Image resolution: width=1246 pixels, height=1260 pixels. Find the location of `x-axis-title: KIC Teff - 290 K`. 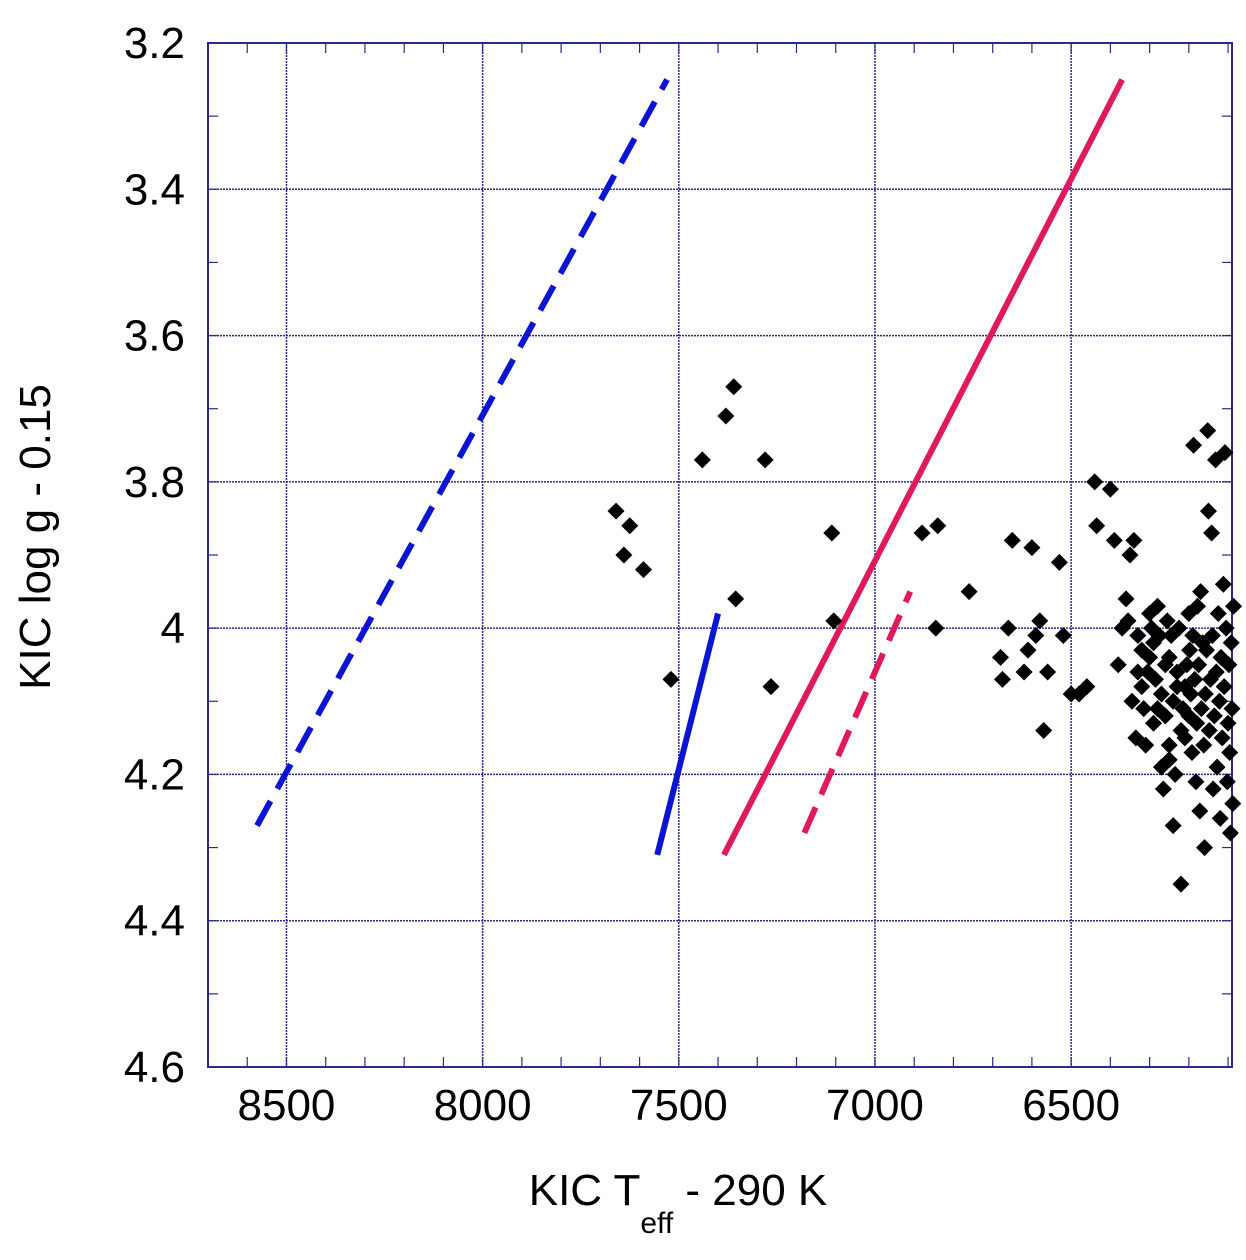

x-axis-title: KIC Teff - 290 K is located at coordinates (678, 1203).